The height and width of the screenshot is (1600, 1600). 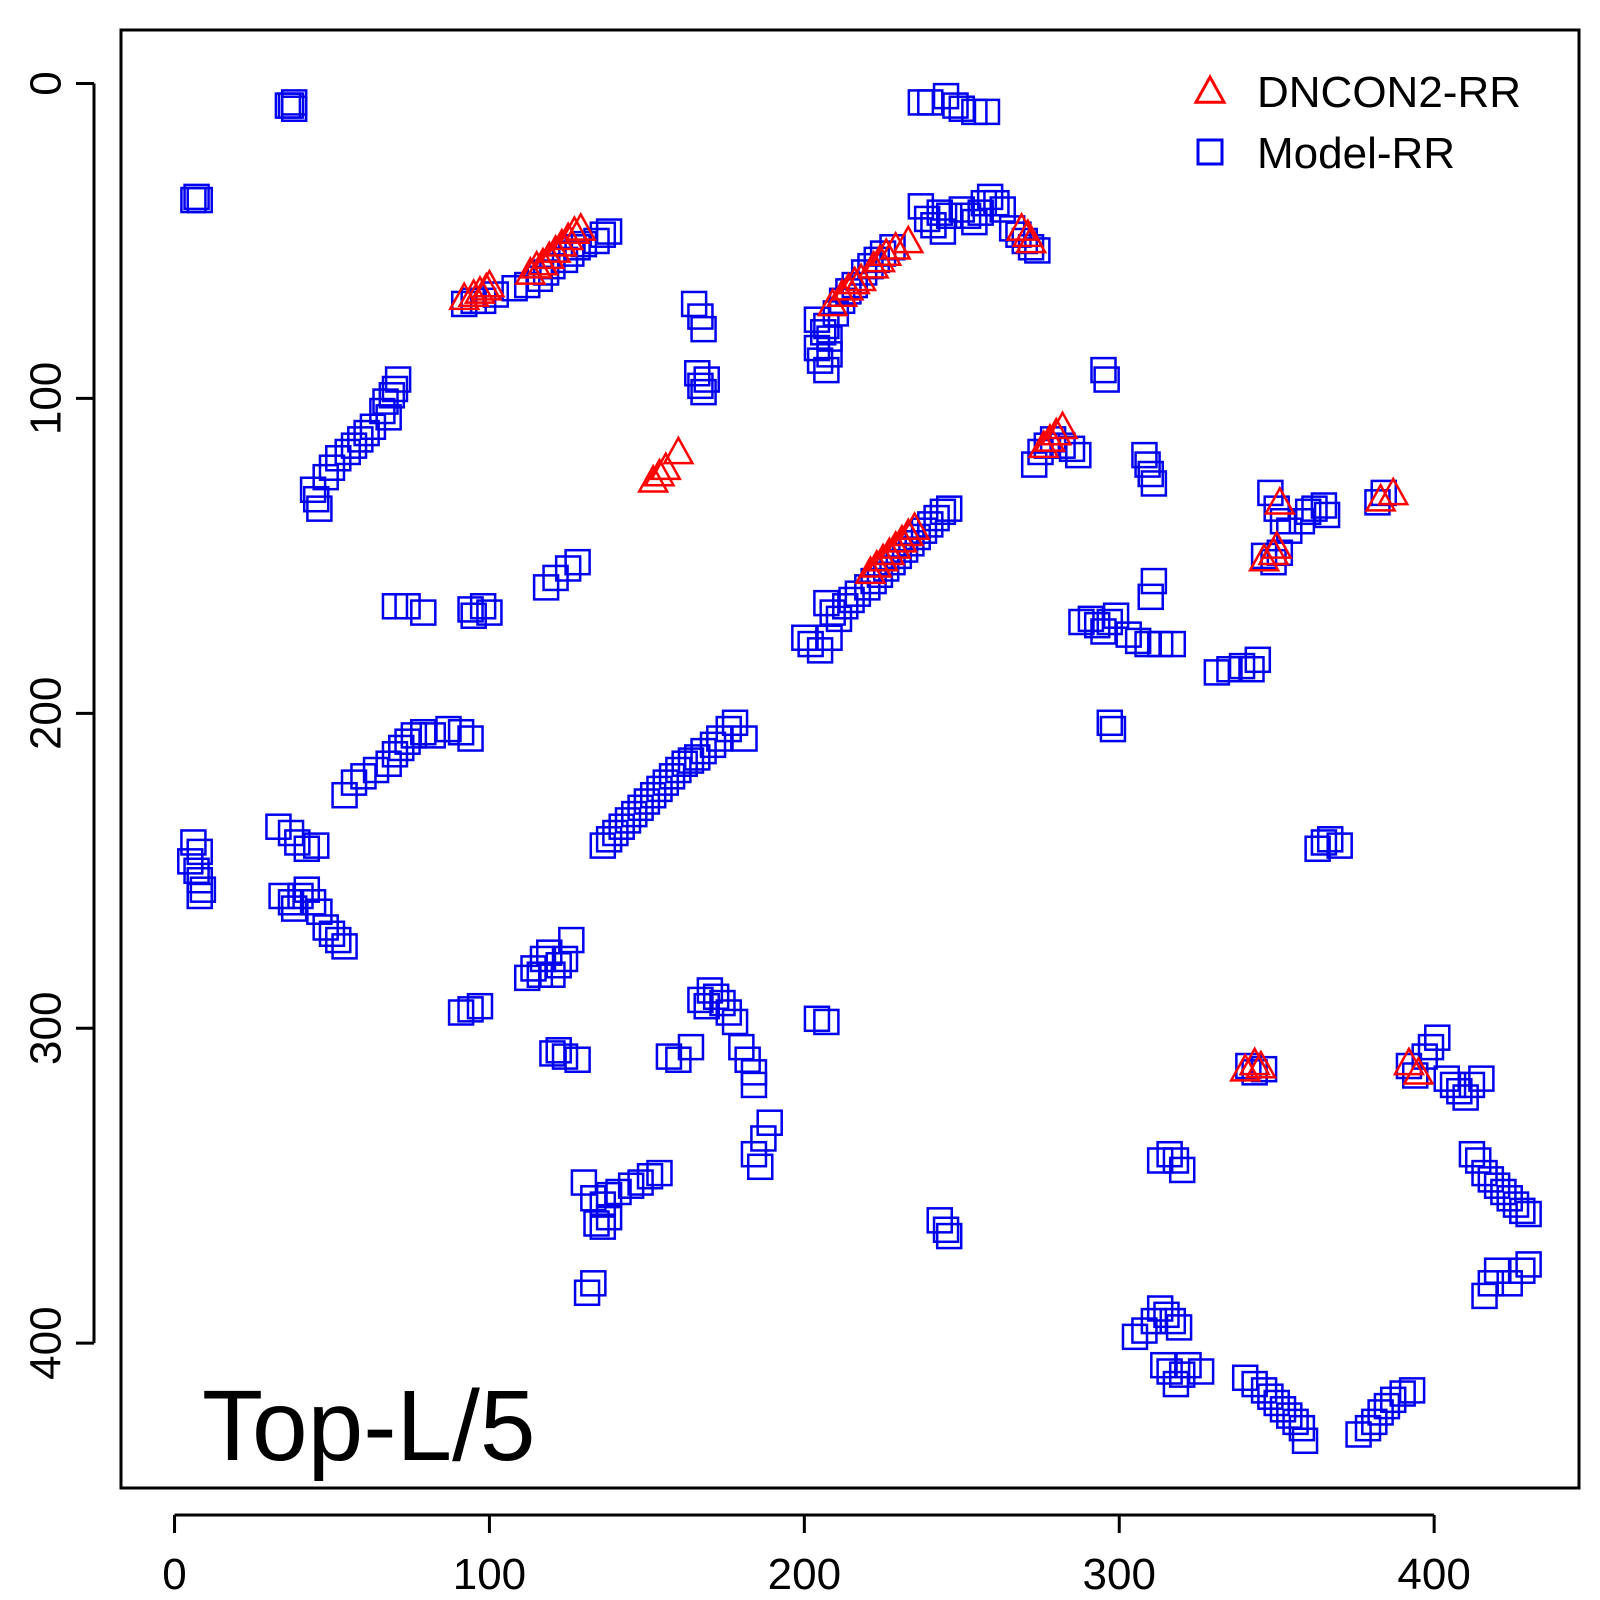 What do you see at coordinates (1357, 123) in the screenshot?
I see `legend: DNCON2-RR Model-RR` at bounding box center [1357, 123].